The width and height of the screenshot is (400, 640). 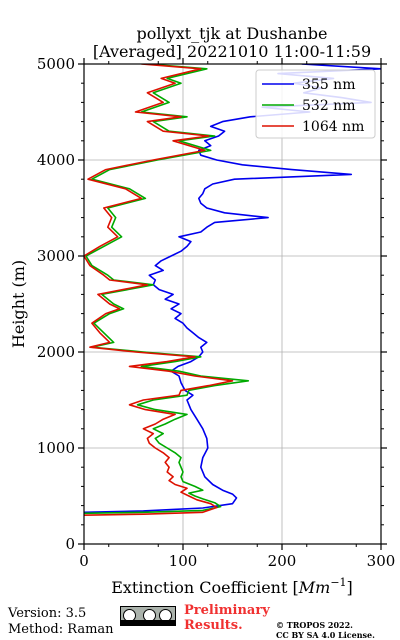 I want to click on y-tick-label: 3000, so click(x=56, y=256).